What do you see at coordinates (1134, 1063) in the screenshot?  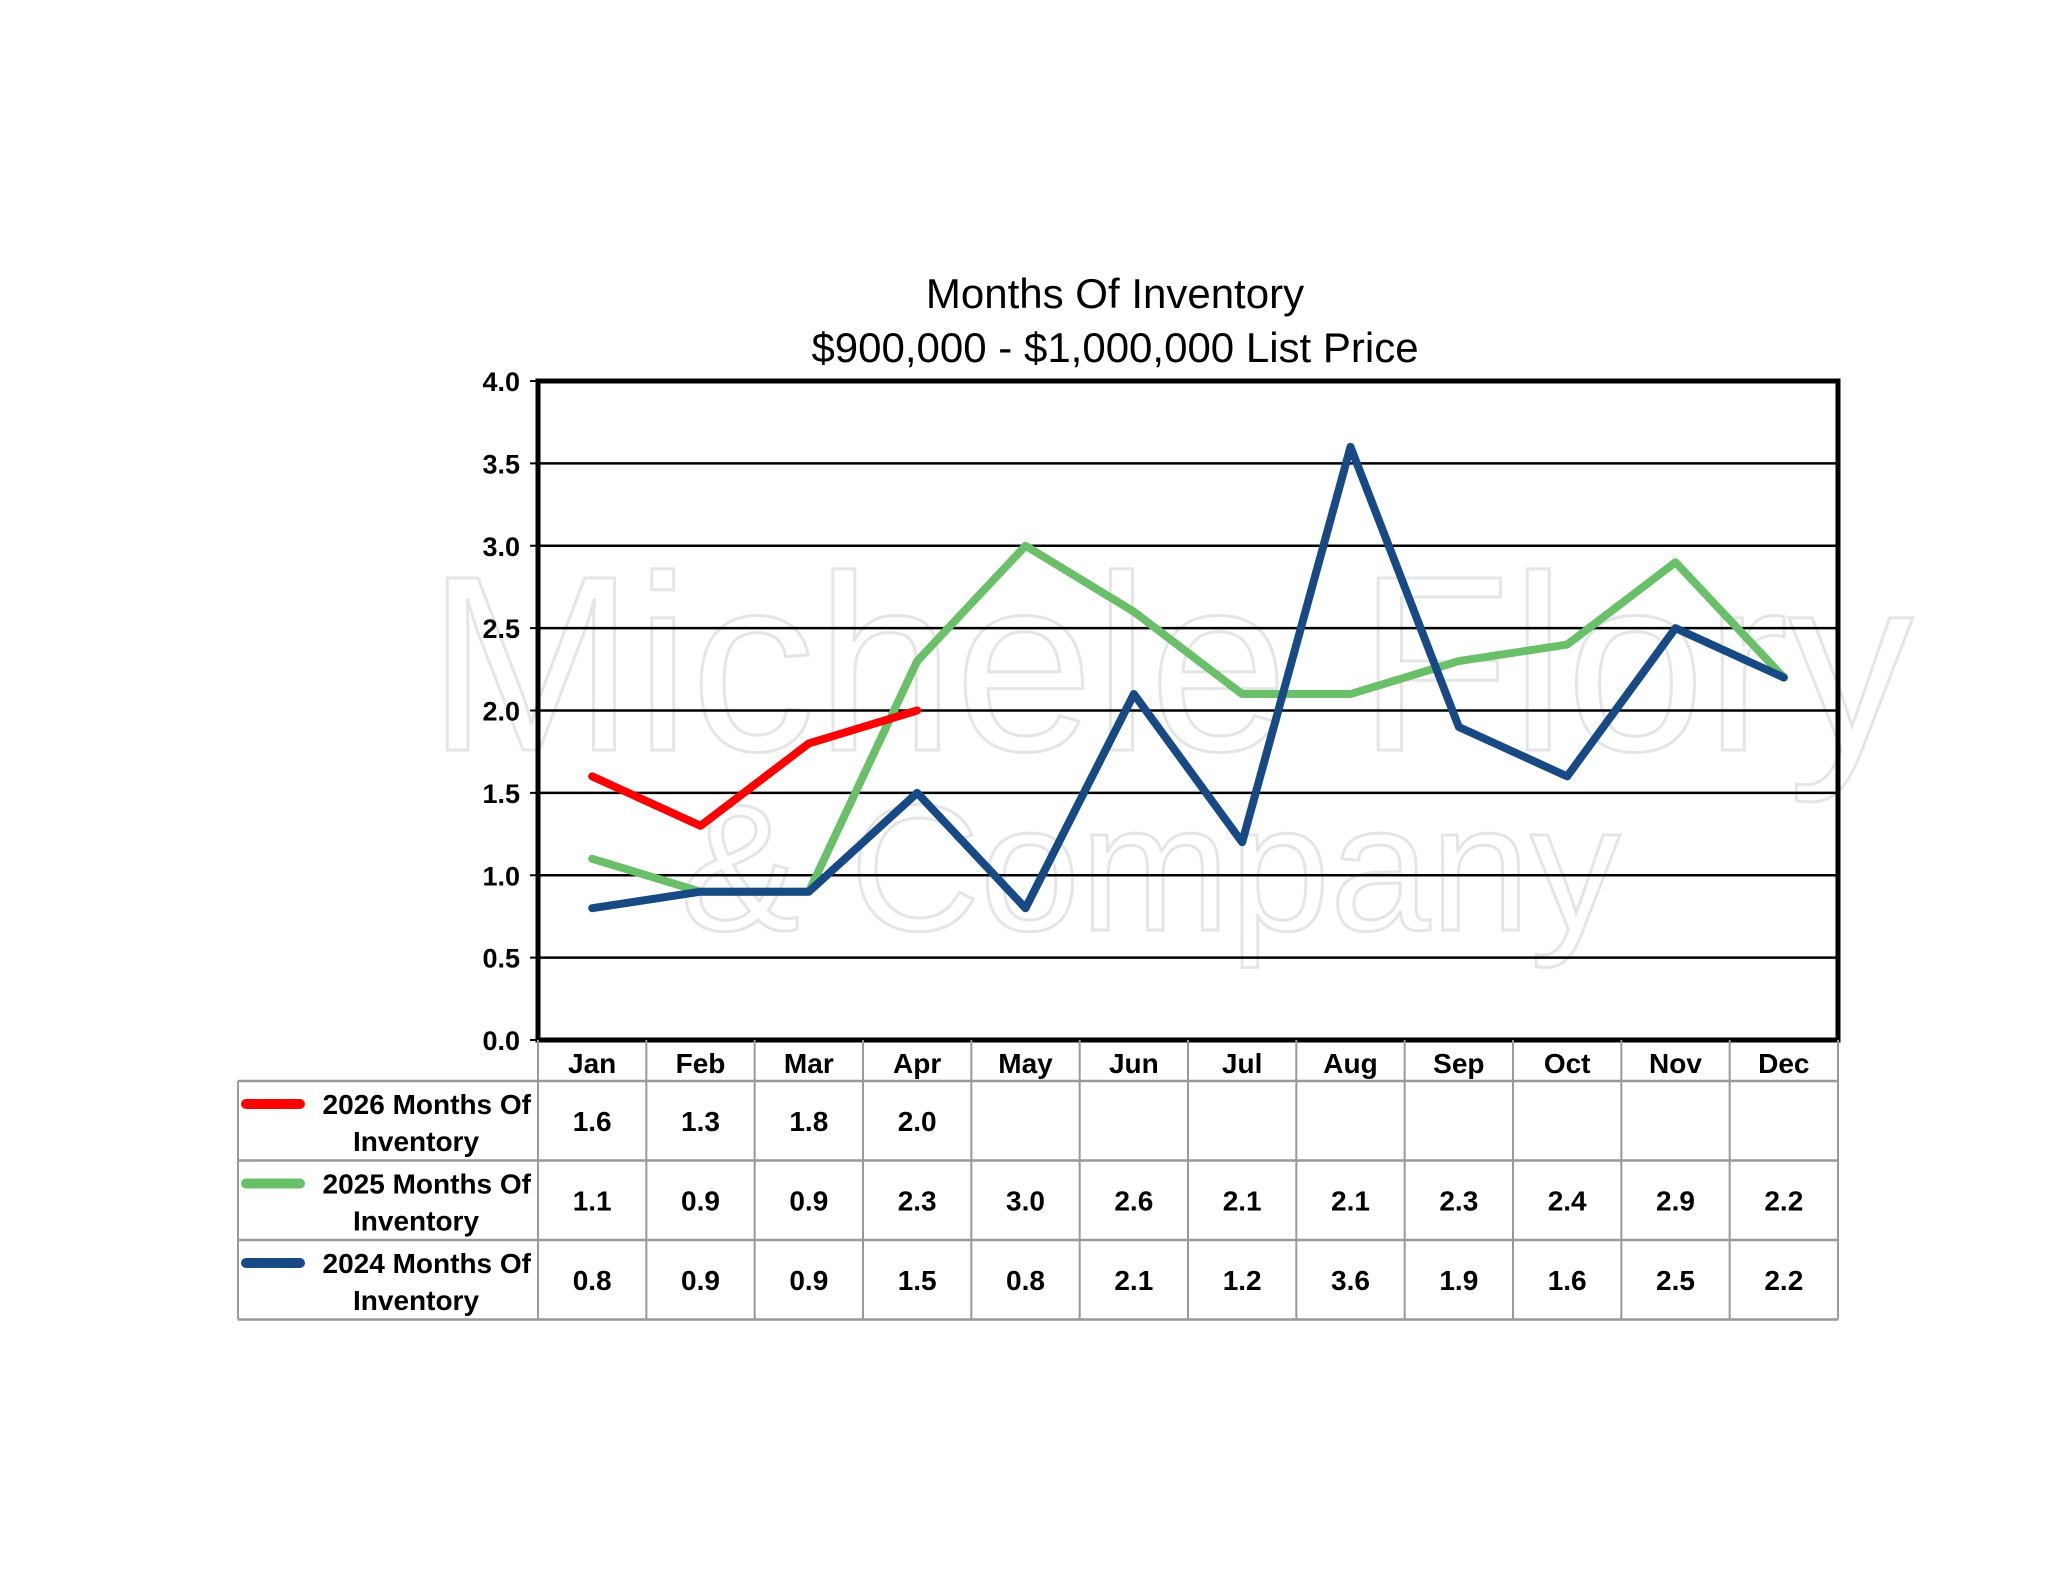 I see `x-tick-label: Jun` at bounding box center [1134, 1063].